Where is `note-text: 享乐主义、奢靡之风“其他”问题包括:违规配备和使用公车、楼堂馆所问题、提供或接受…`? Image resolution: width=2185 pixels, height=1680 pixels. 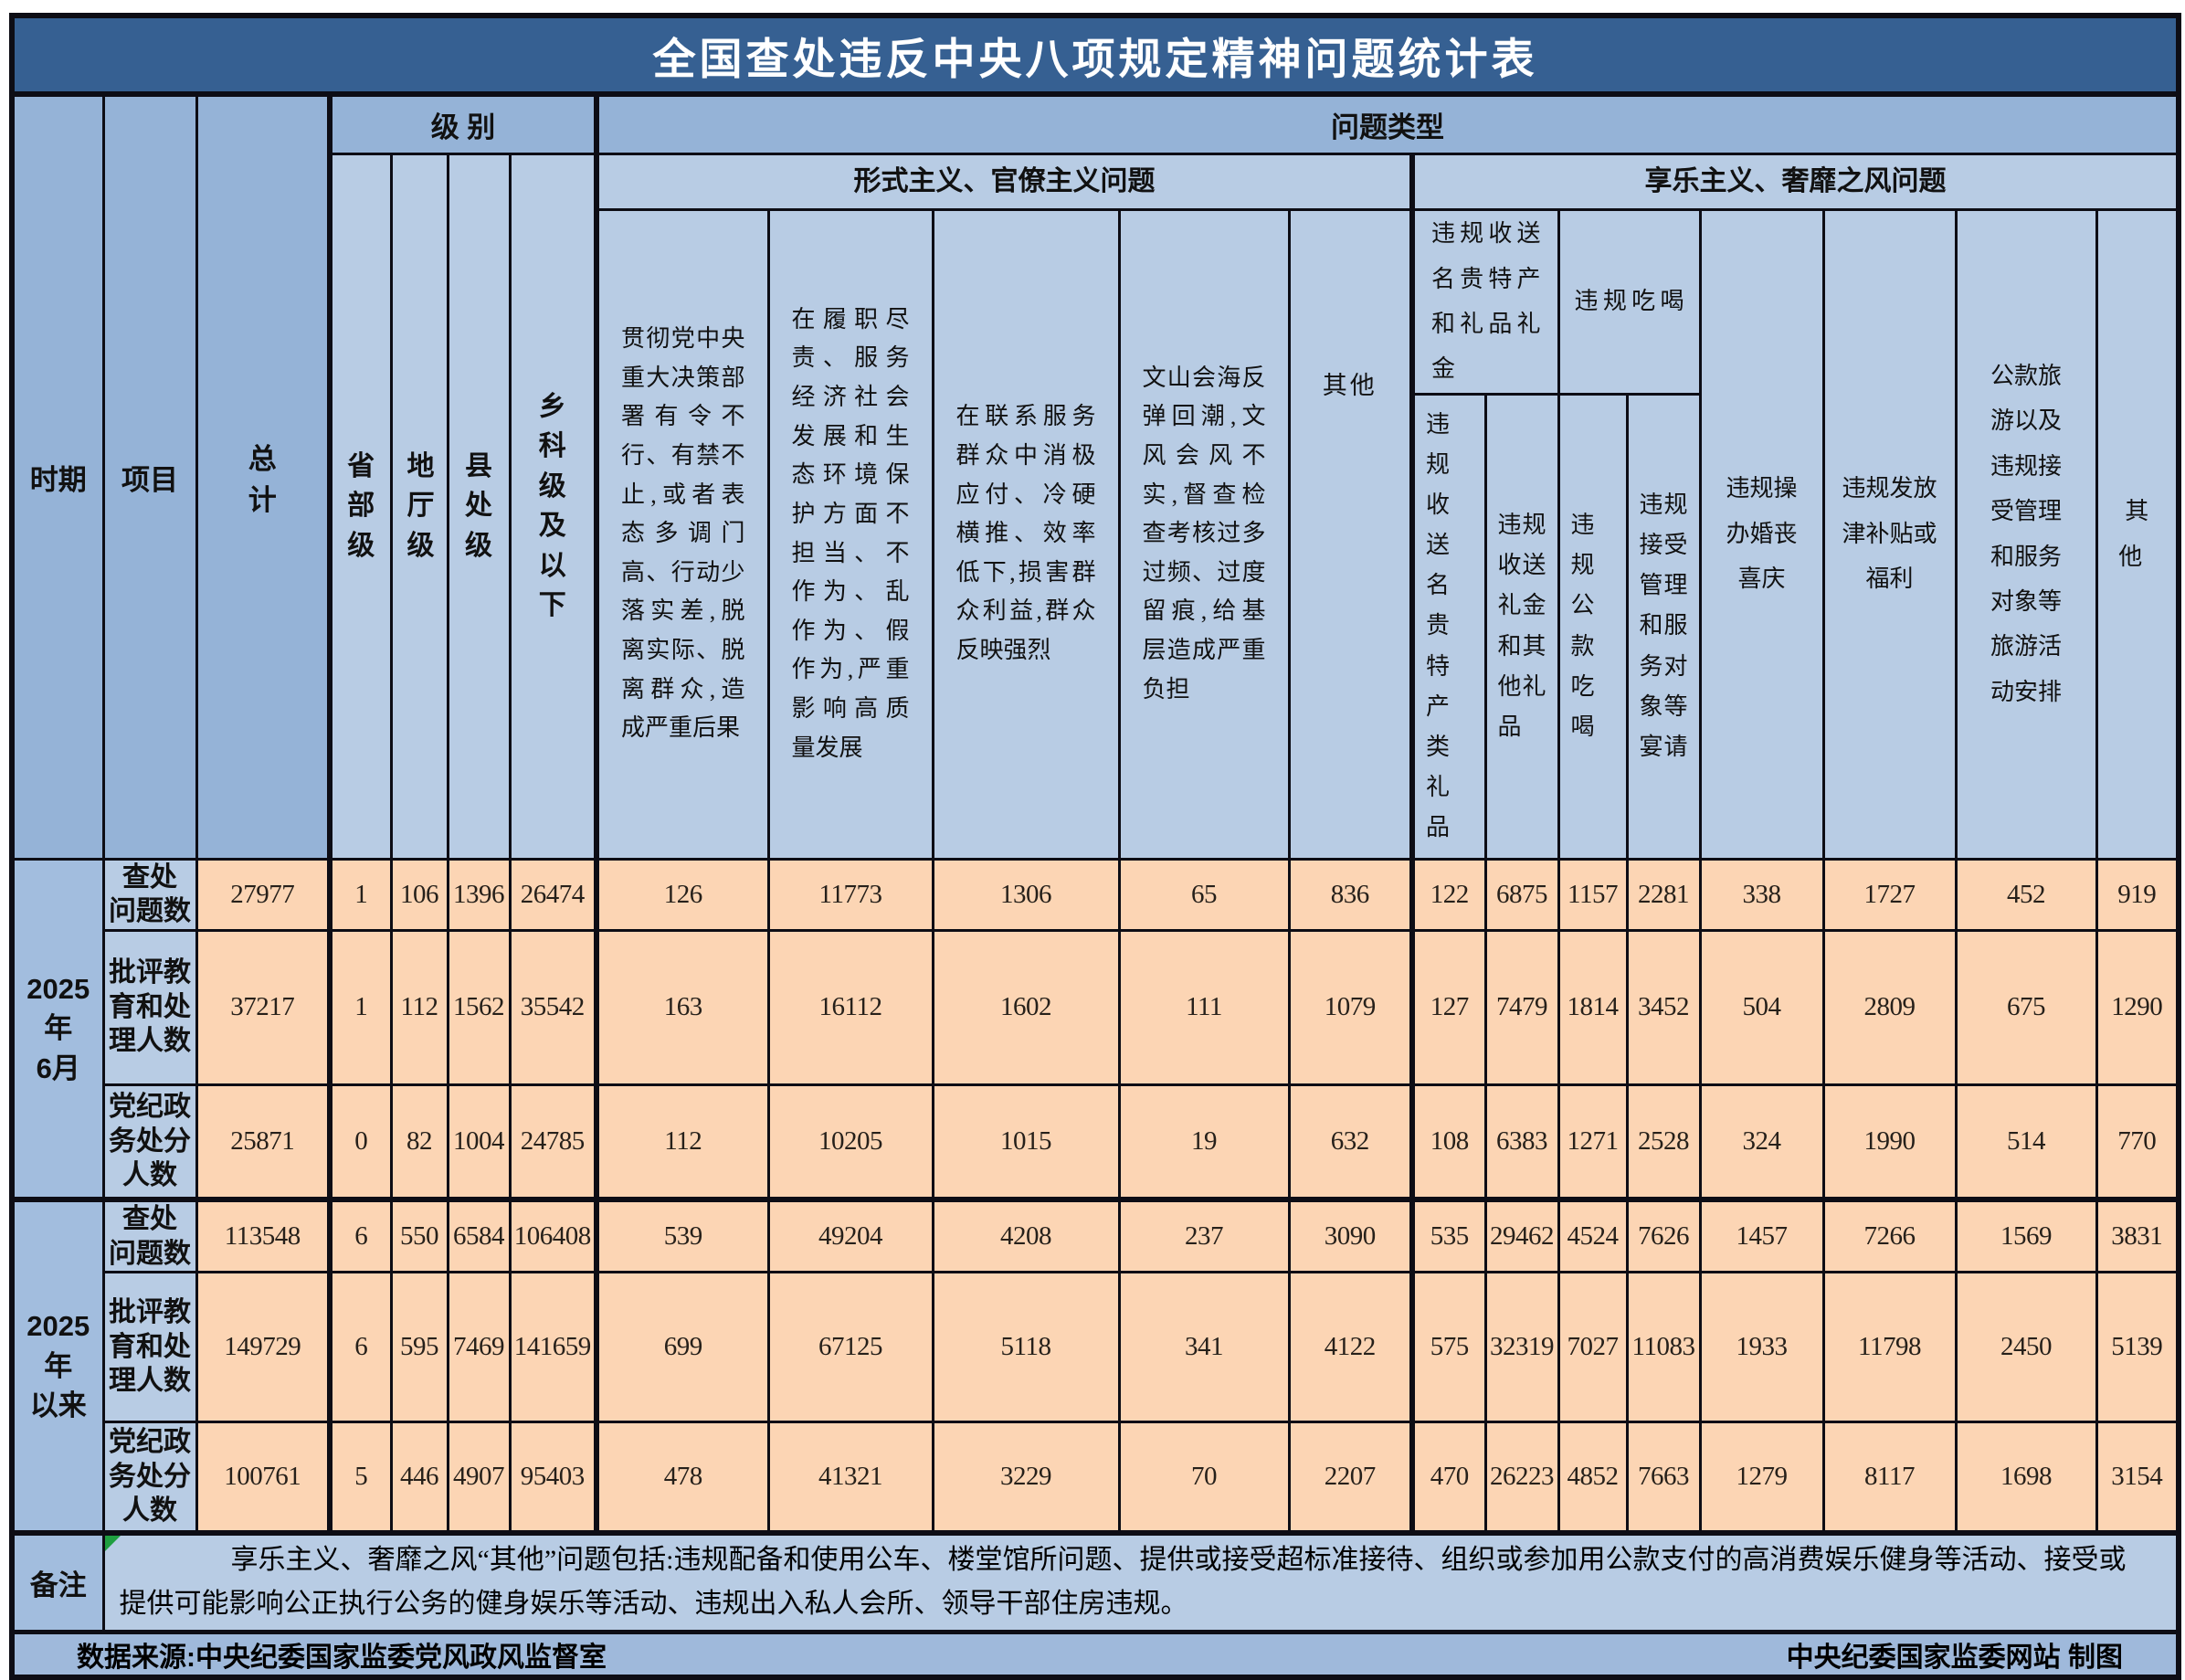 note-text: 享乐主义、奢靡之风“其他”问题包括:违规配备和使用公车、楼堂馆所问题、提供或接受… is located at coordinates (1123, 1582).